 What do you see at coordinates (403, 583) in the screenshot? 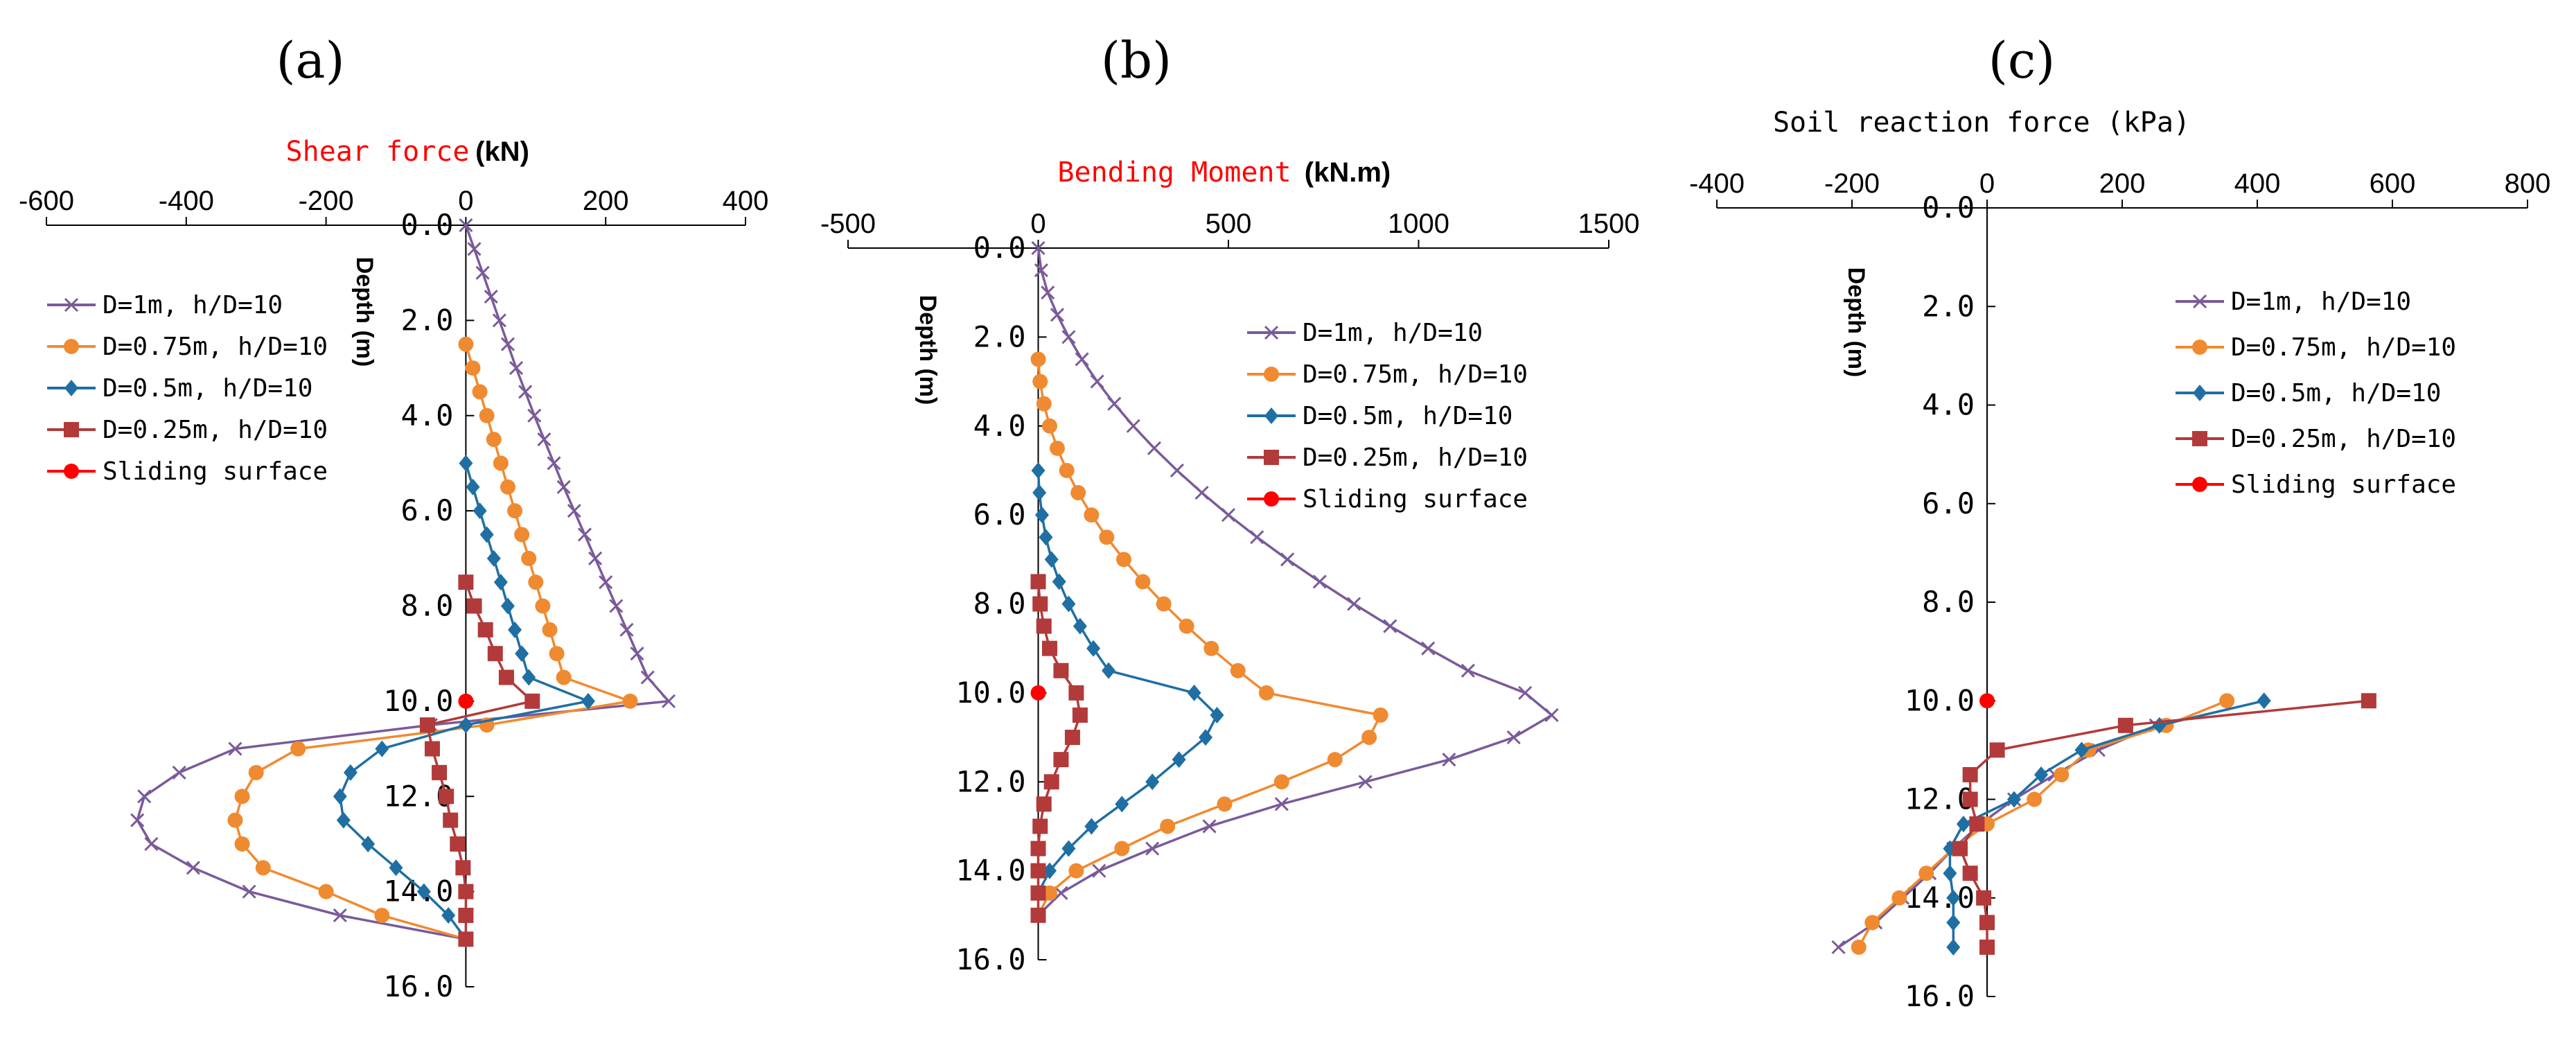
I see `series-layer-a` at bounding box center [403, 583].